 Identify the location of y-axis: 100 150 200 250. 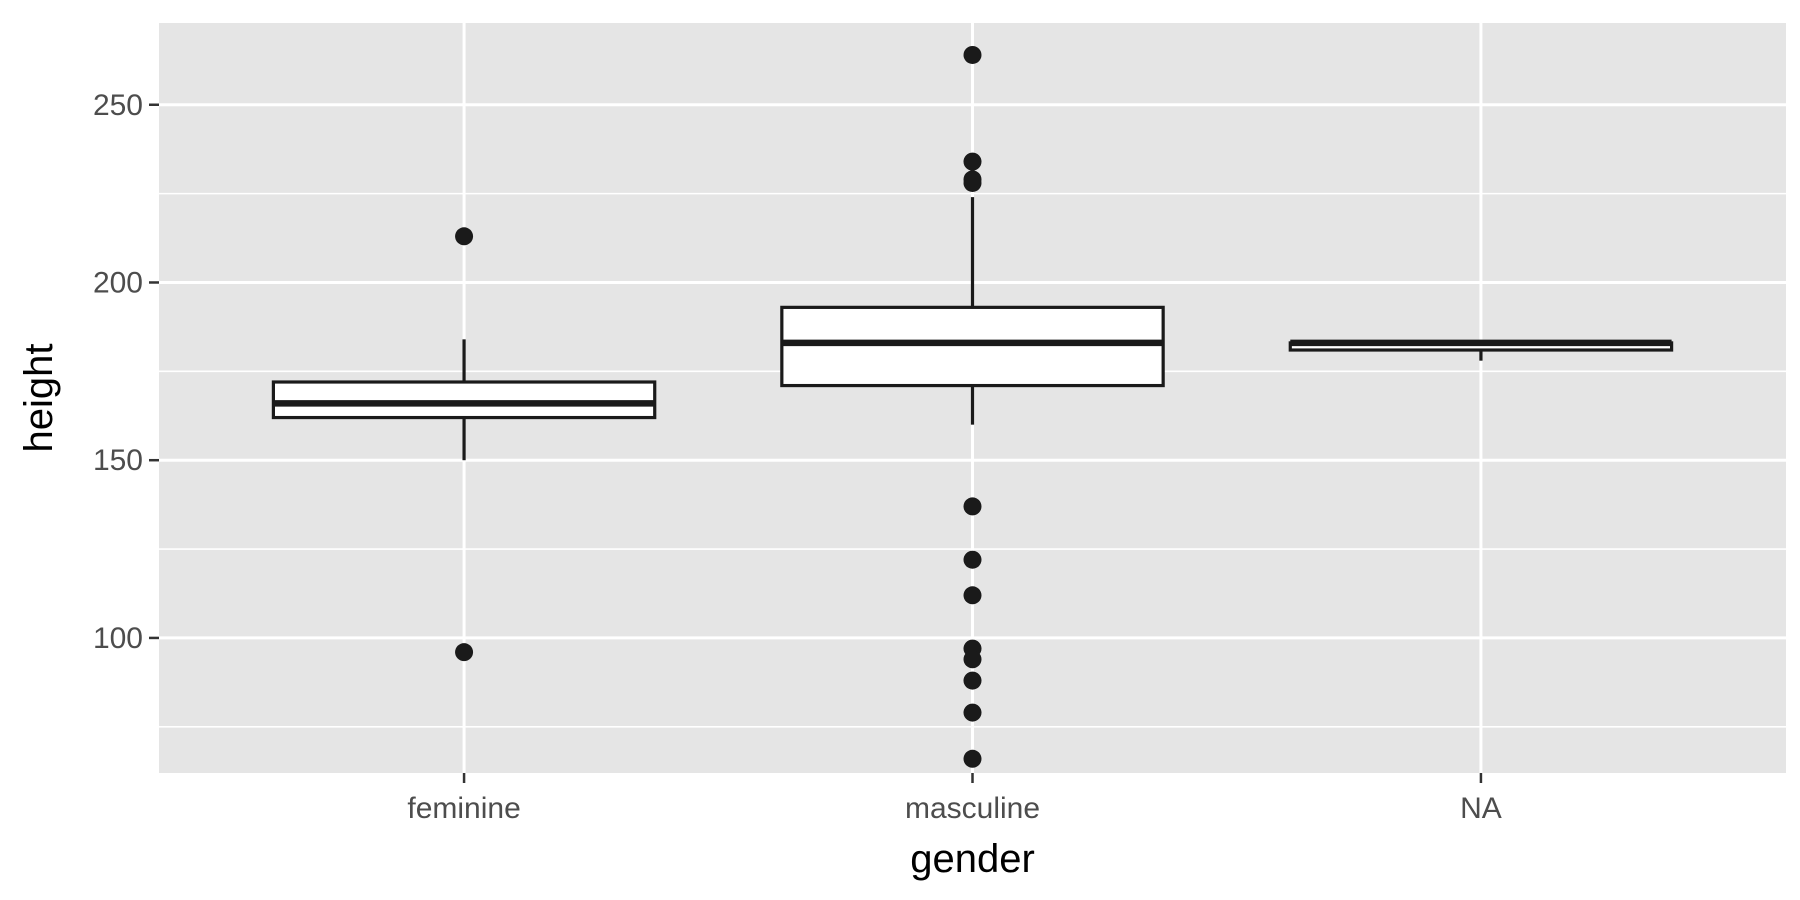
(126, 372).